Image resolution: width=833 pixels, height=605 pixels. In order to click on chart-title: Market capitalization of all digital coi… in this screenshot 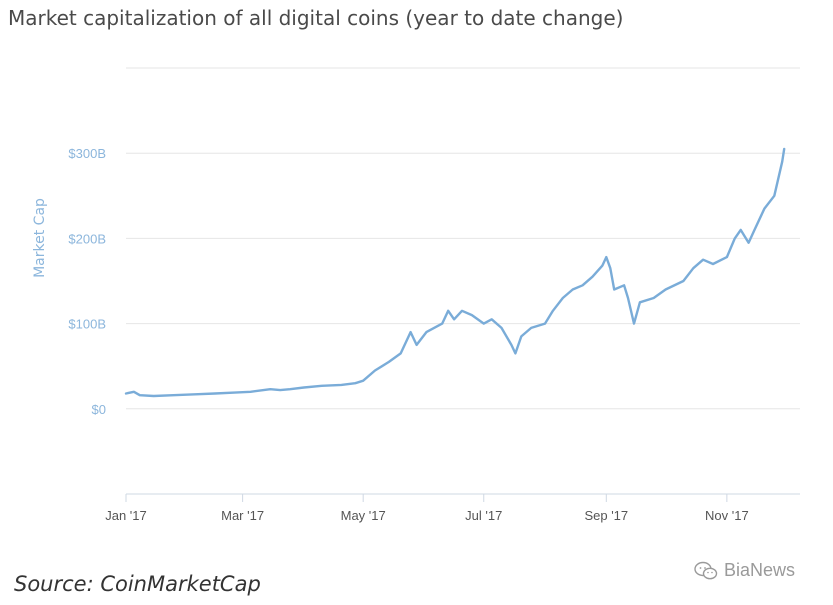, I will do `click(316, 18)`.